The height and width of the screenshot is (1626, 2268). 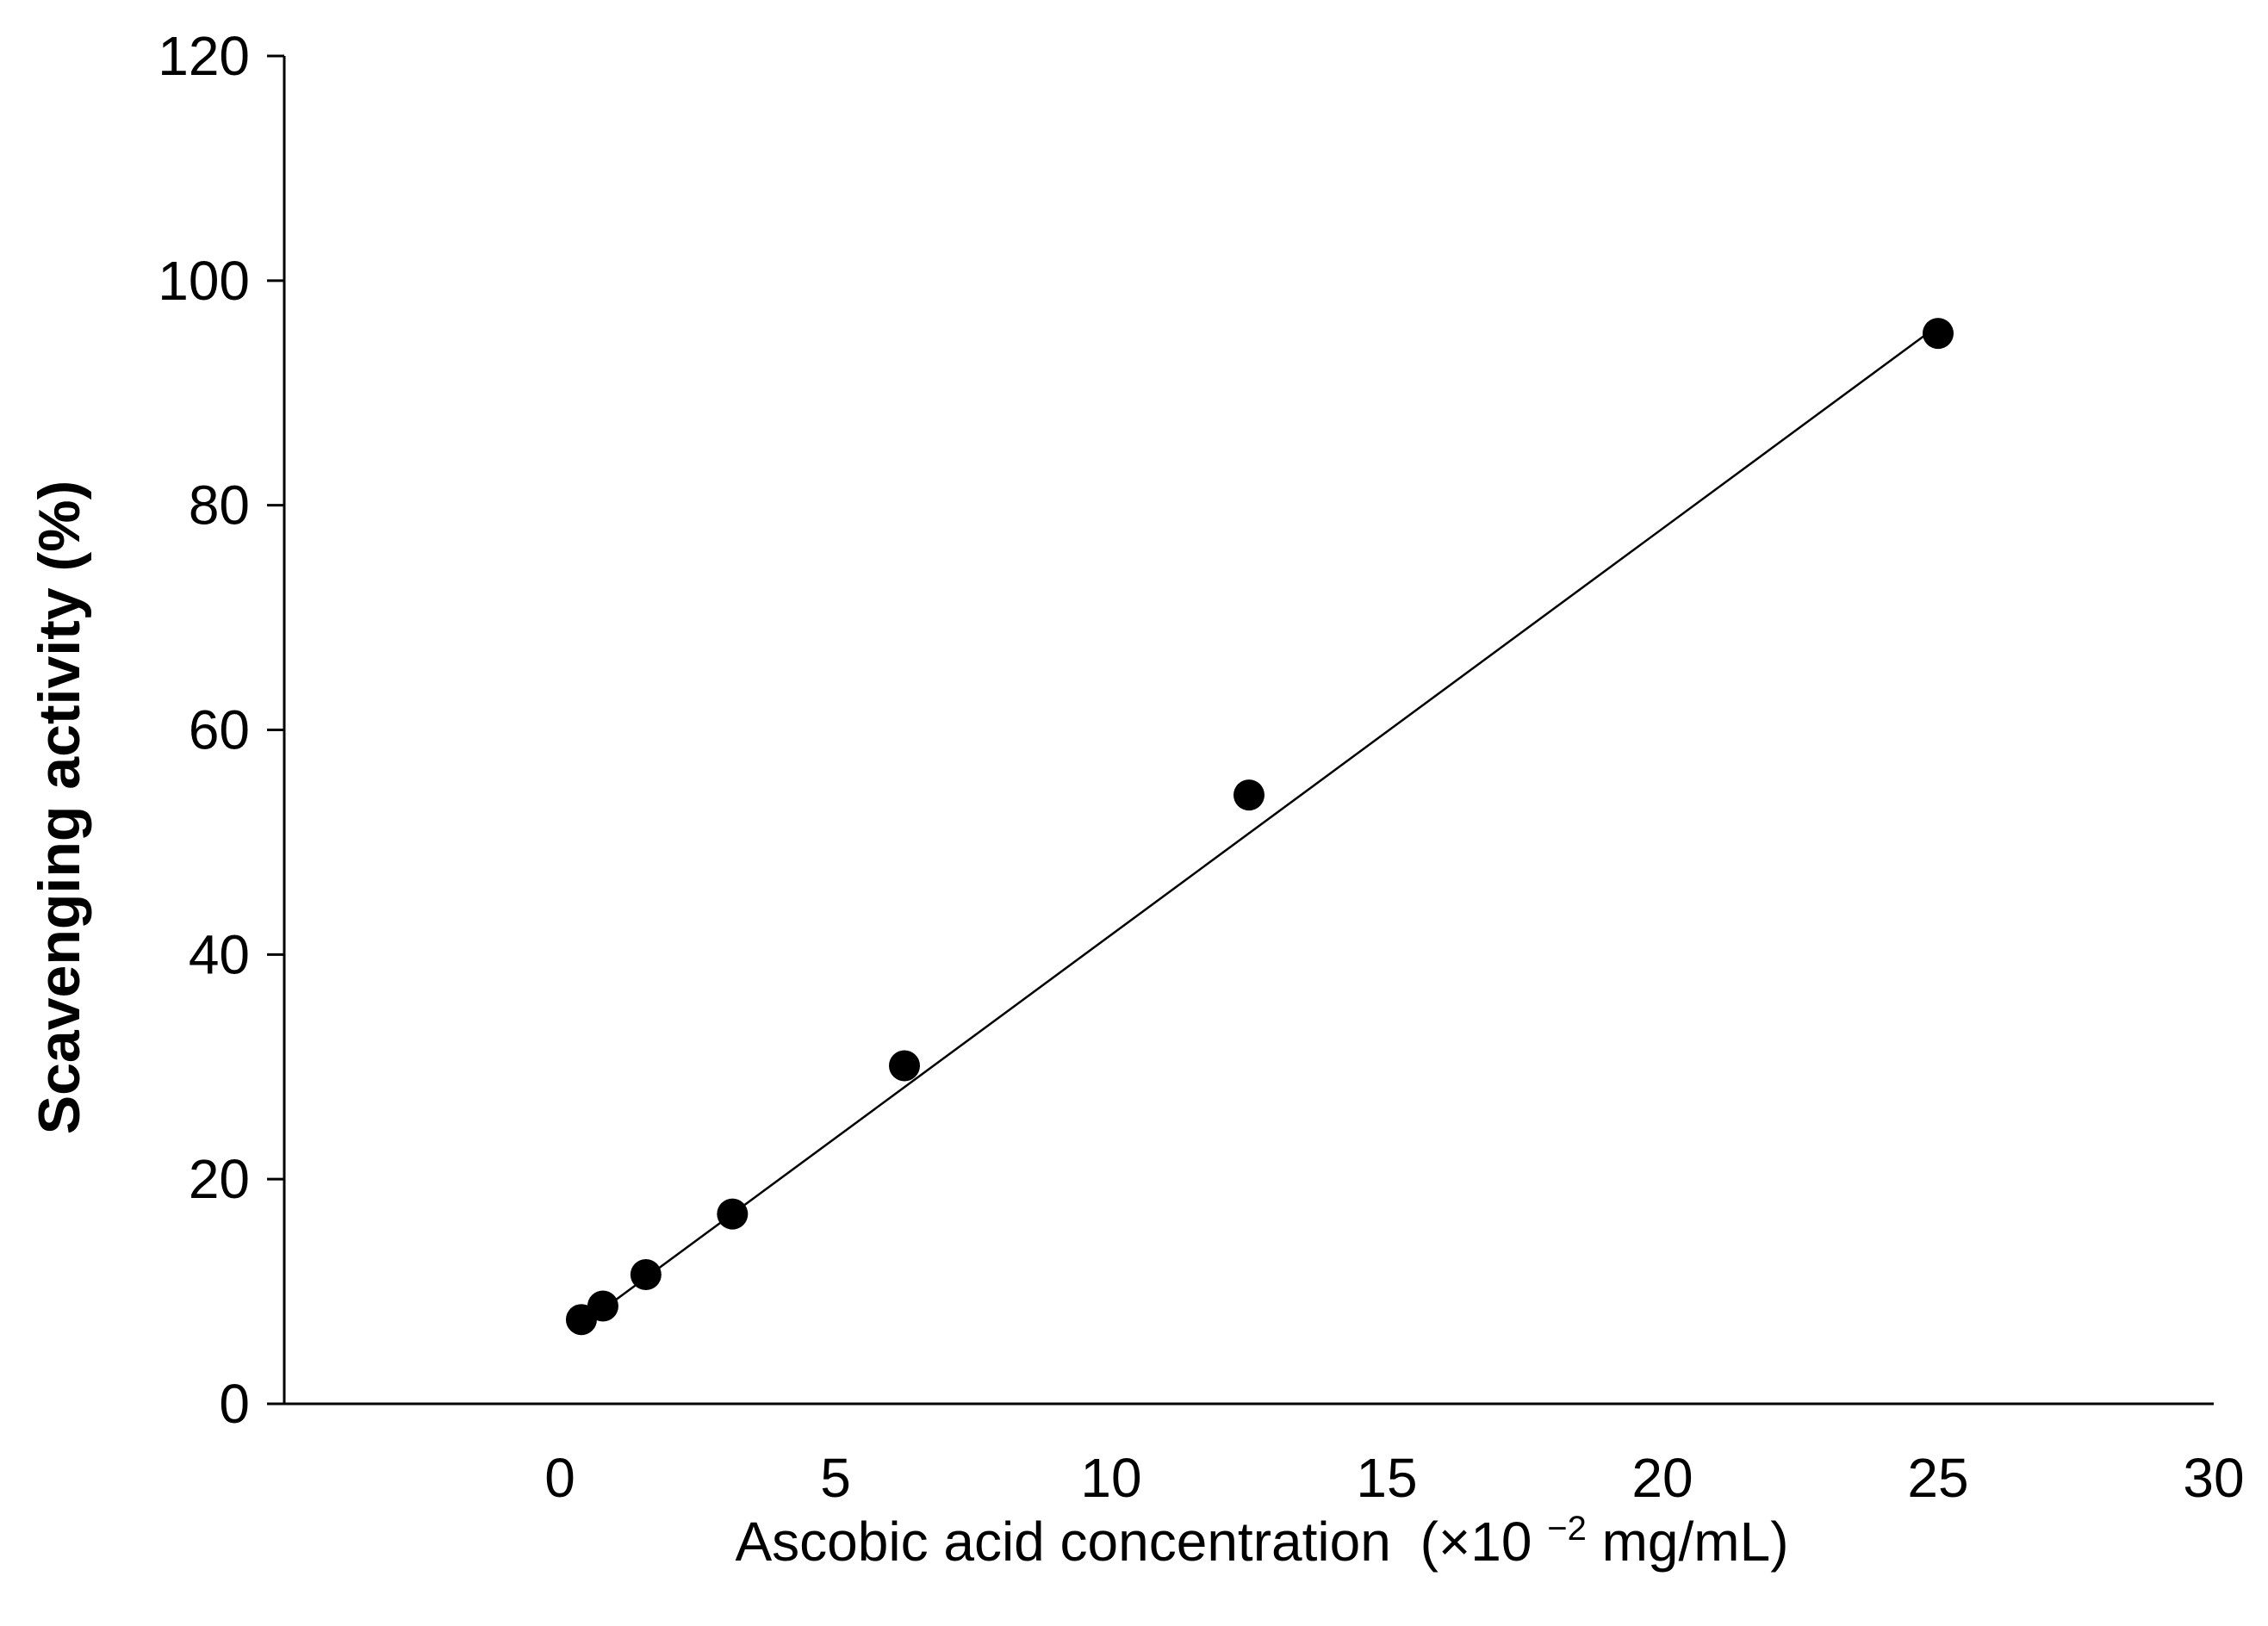 I want to click on x-tick-label: 15, so click(x=1386, y=1478).